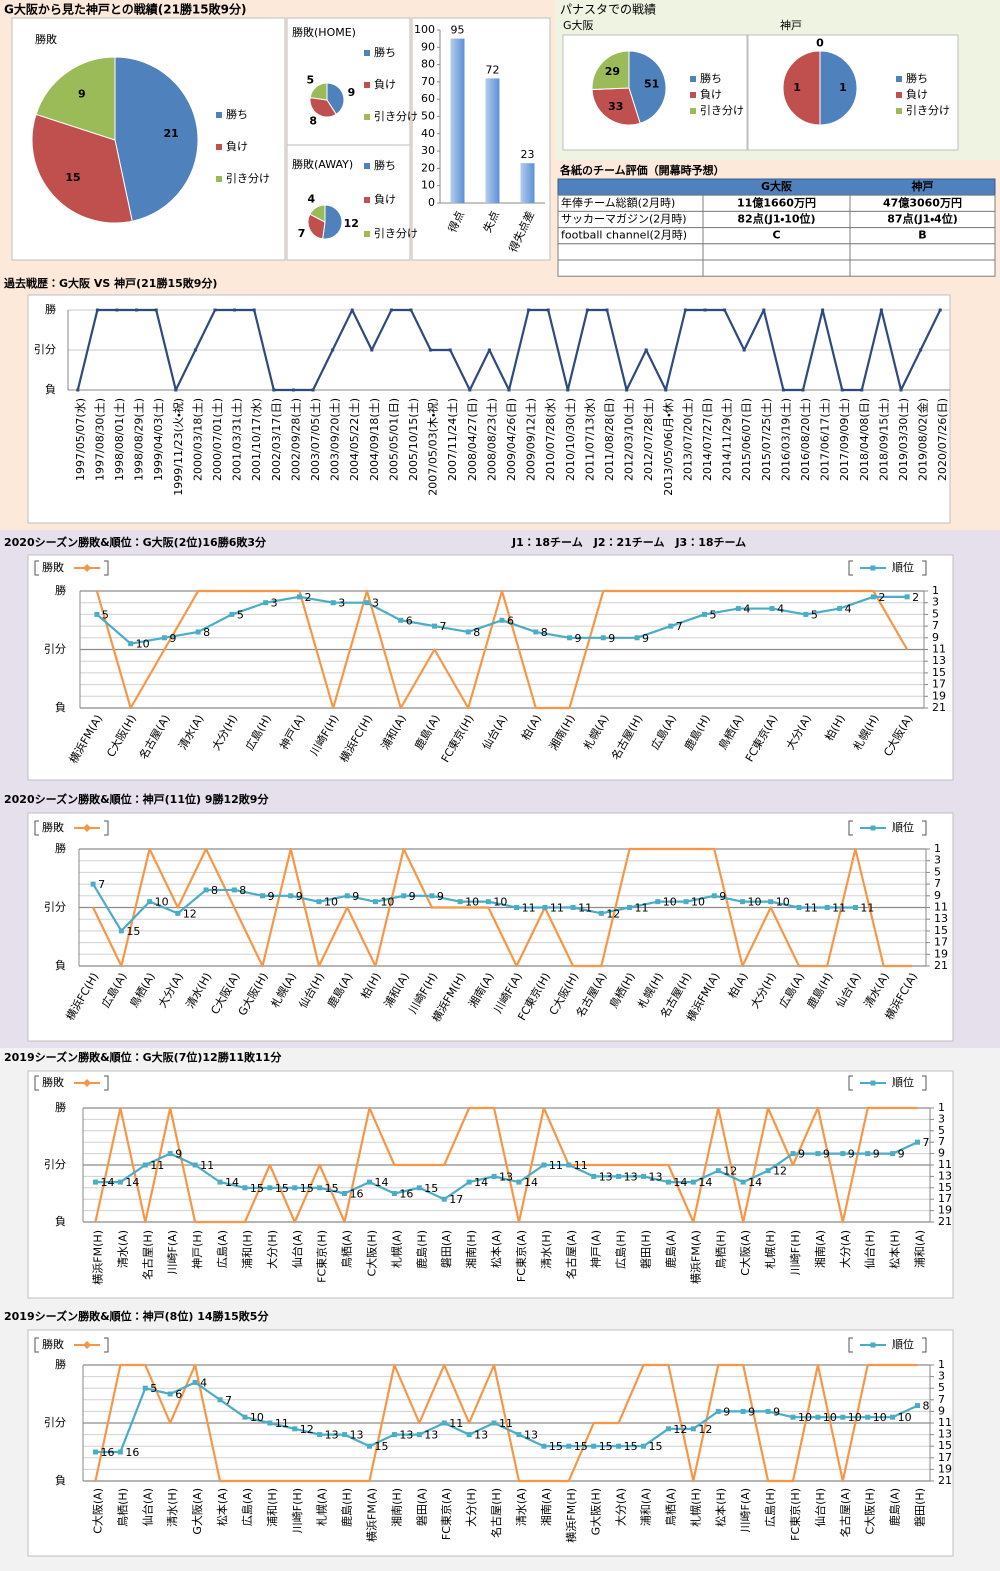 The image size is (1000, 1571). Describe the element at coordinates (745, 1510) in the screenshot. I see `x-tick-label: 川崎F(A)` at that location.